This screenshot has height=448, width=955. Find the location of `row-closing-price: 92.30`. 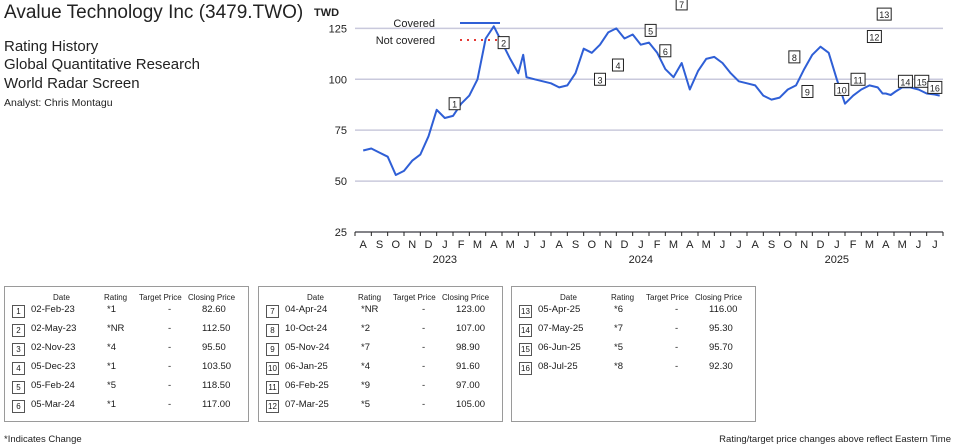

row-closing-price: 92.30 is located at coordinates (721, 366).